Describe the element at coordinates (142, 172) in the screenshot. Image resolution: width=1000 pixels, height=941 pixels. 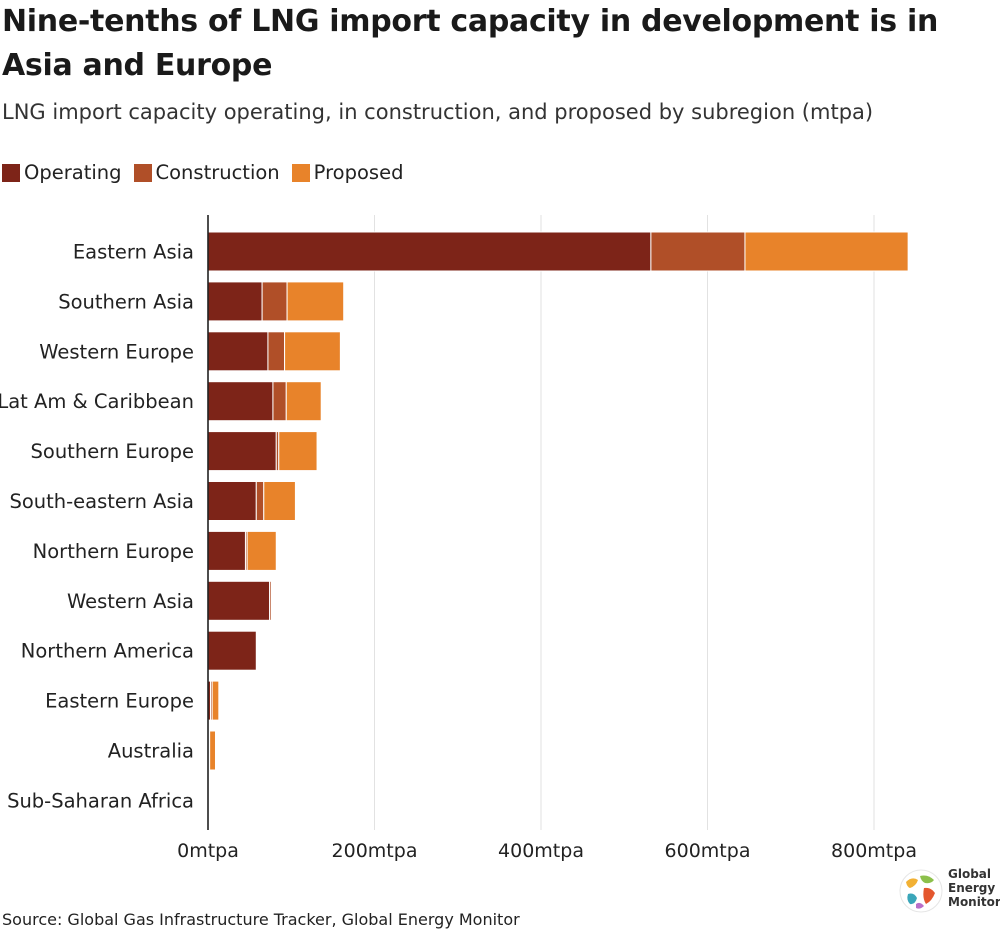
I see `legend-swatch-construction` at that location.